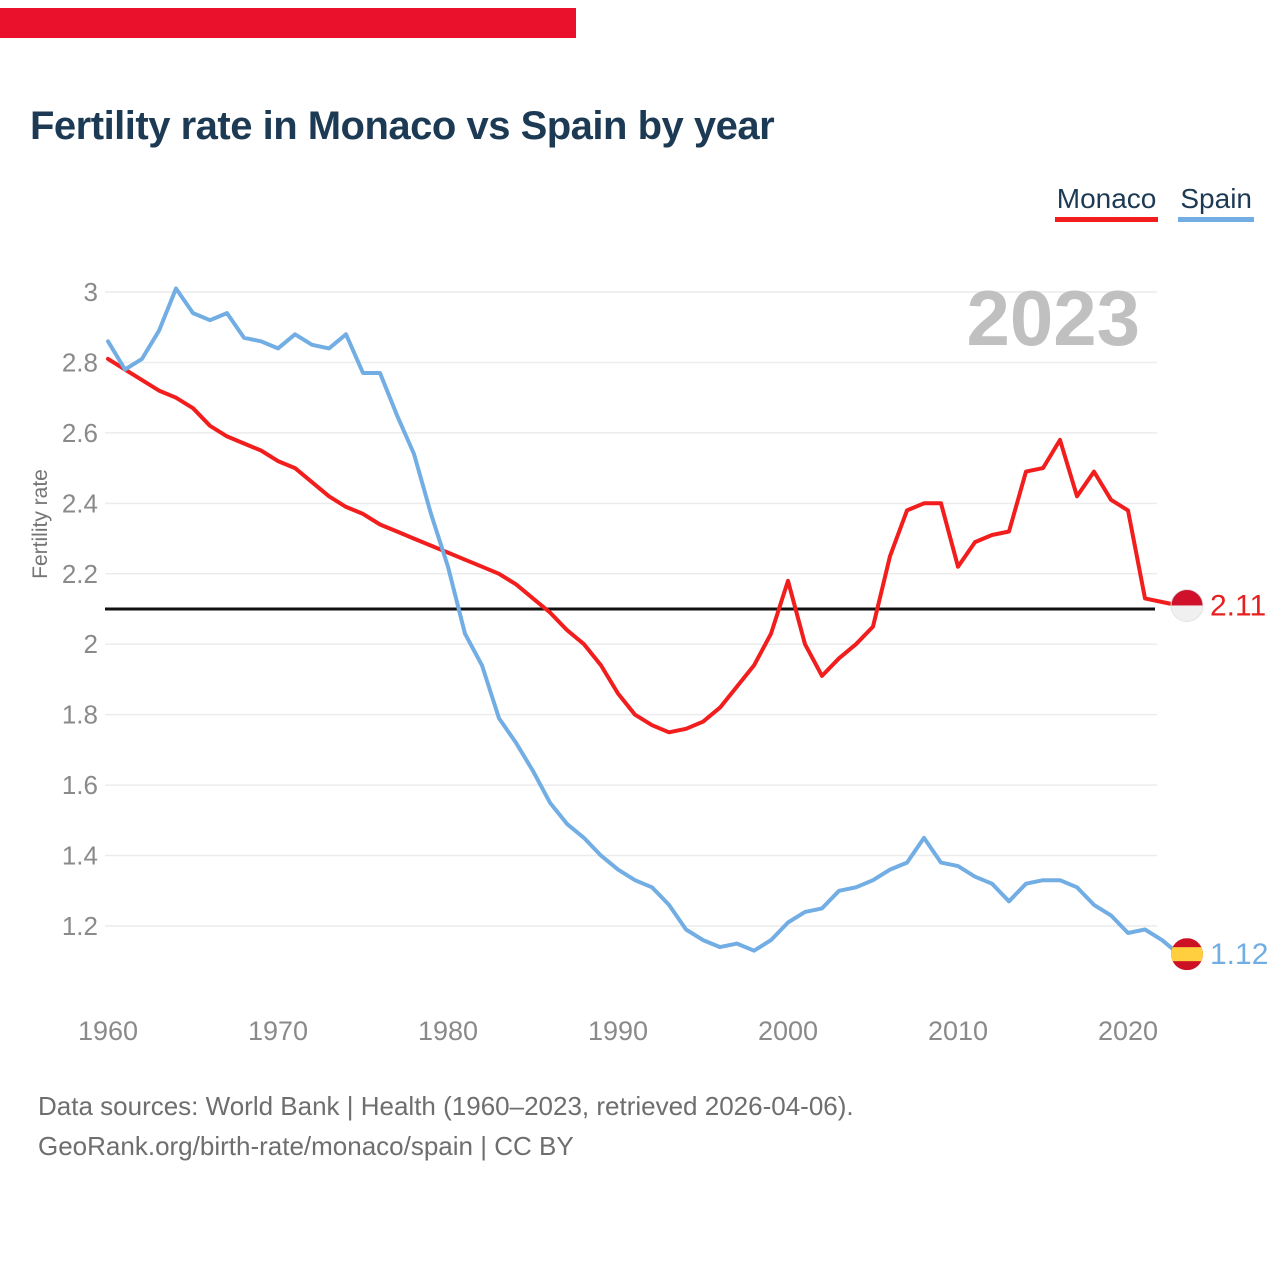 The image size is (1280, 1280). What do you see at coordinates (108, 1031) in the screenshot?
I see `x-tick-label: 1960` at bounding box center [108, 1031].